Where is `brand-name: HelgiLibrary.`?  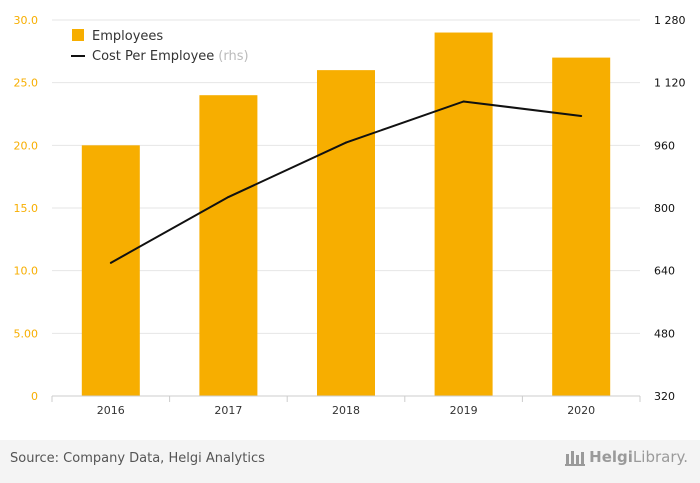
brand-name: HelgiLibrary. is located at coordinates (638, 457).